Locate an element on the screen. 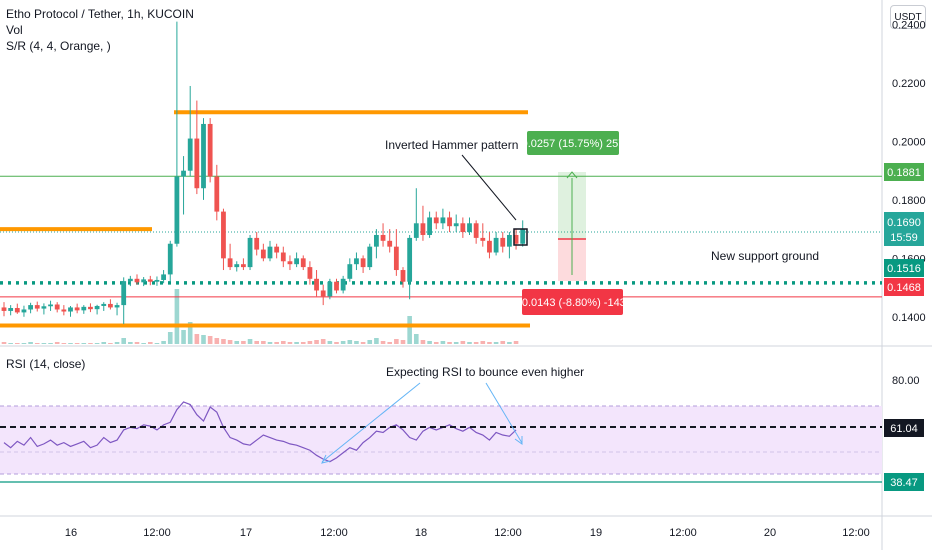 The image size is (932, 550). current-price-text: 0.1690 is located at coordinates (904, 223).